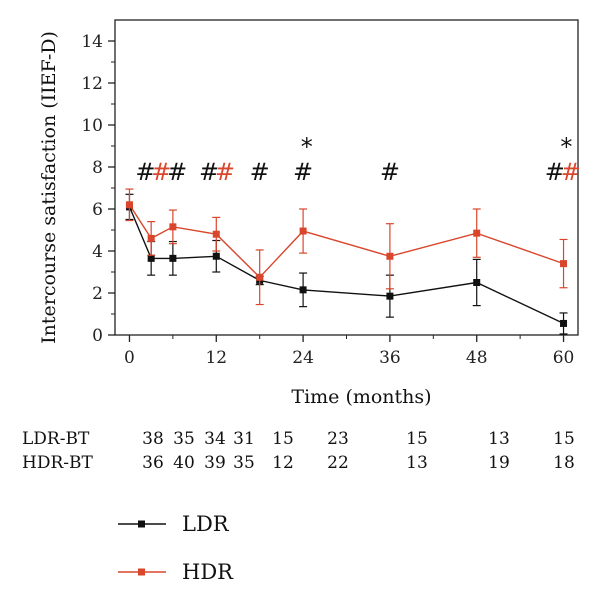  Describe the element at coordinates (338, 439) in the screenshot. I see `n-row-value: 23` at that location.